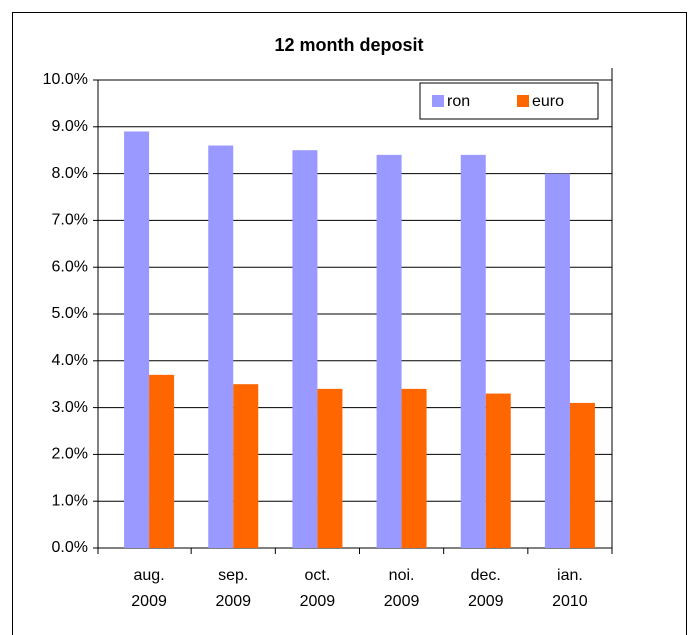 The width and height of the screenshot is (699, 635). Describe the element at coordinates (70, 220) in the screenshot. I see `y-tick-label: 7.0%` at that location.